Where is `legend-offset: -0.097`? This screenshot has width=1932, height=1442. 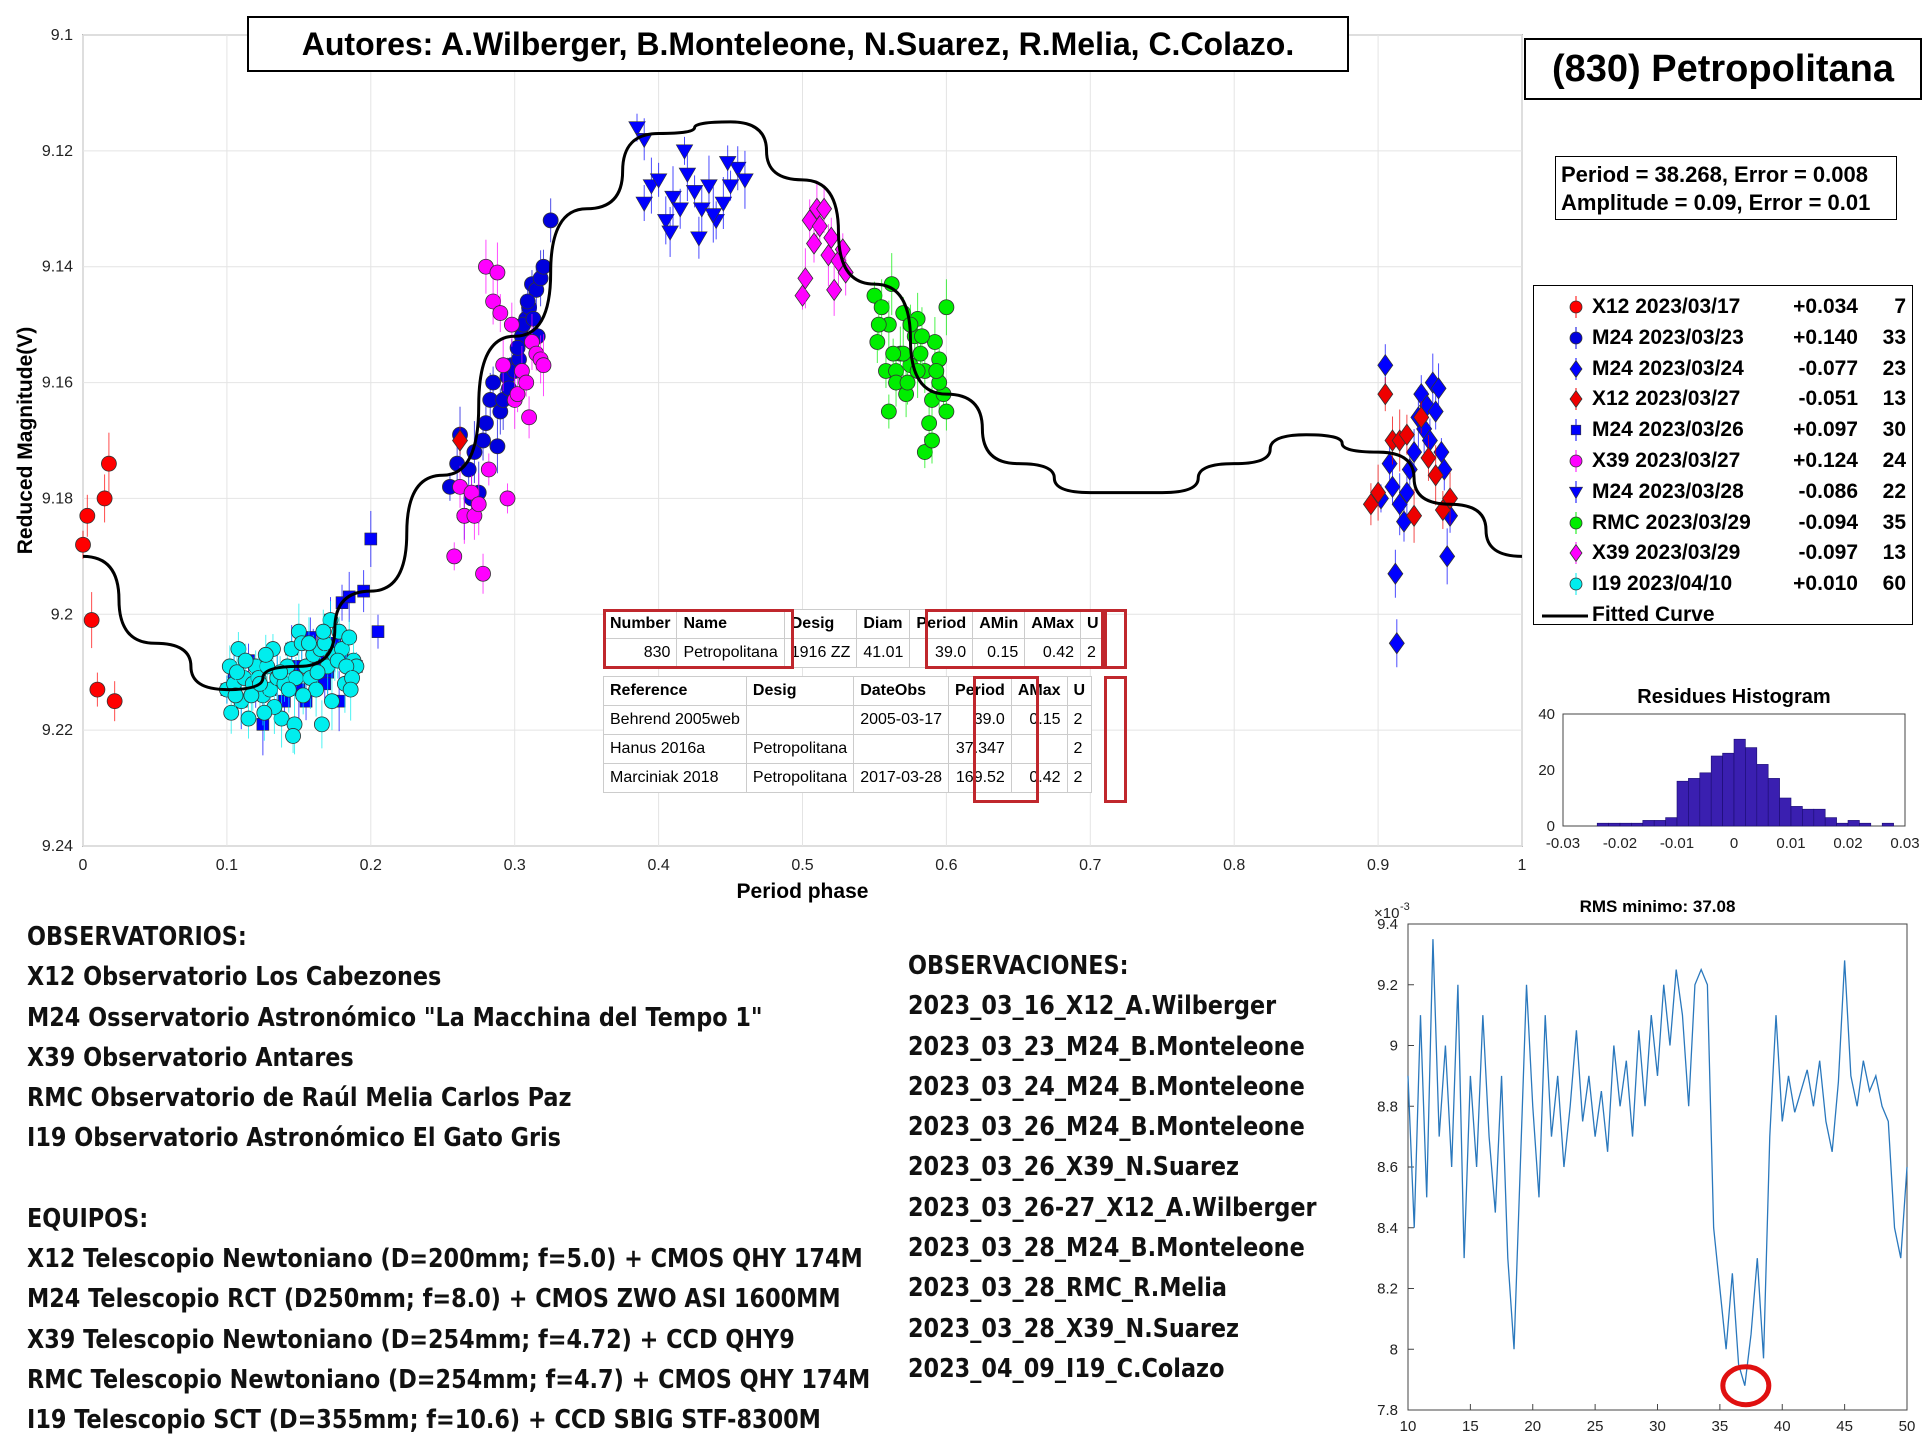
legend-offset: -0.097 is located at coordinates (1828, 553).